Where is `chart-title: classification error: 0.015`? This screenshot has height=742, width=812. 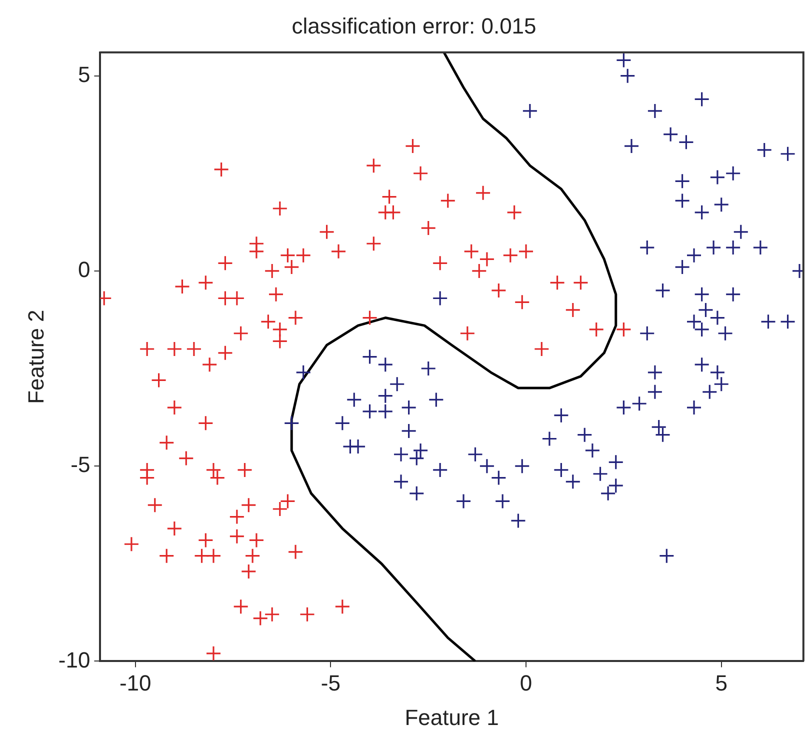
chart-title: classification error: 0.015 is located at coordinates (414, 25).